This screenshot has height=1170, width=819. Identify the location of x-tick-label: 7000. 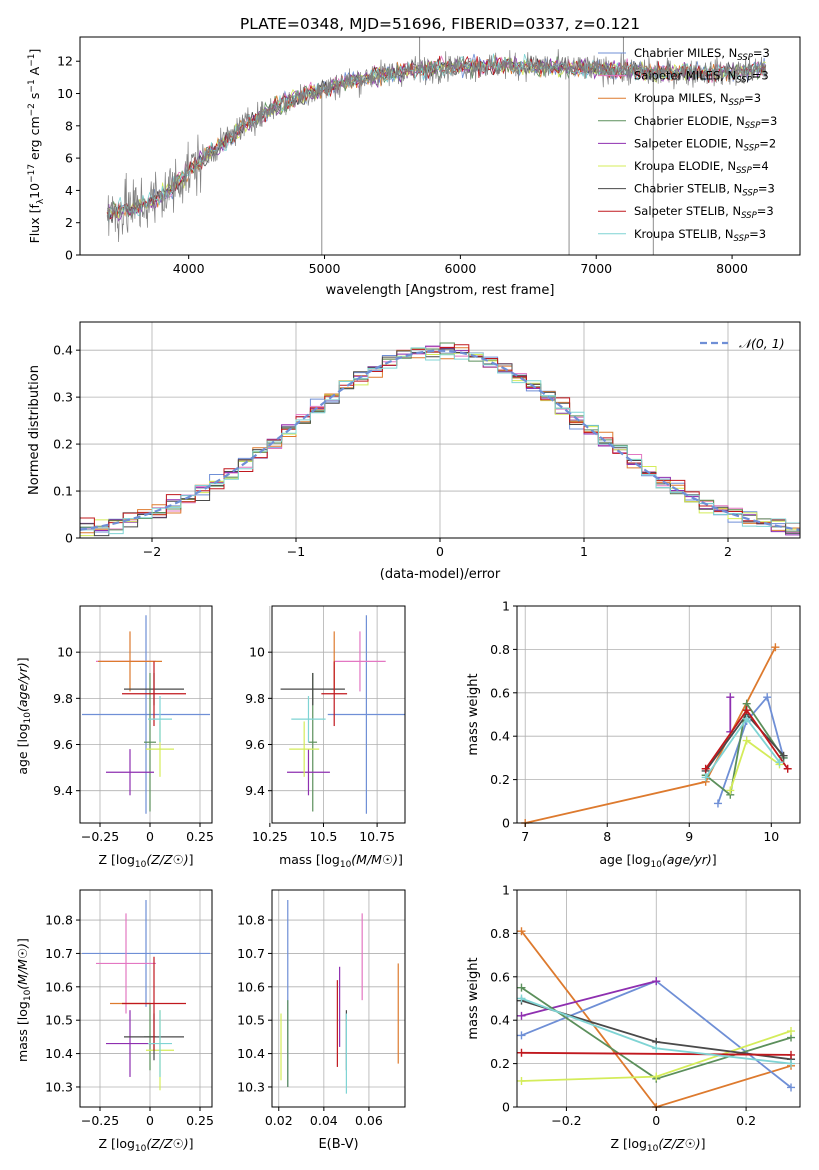
(596, 268).